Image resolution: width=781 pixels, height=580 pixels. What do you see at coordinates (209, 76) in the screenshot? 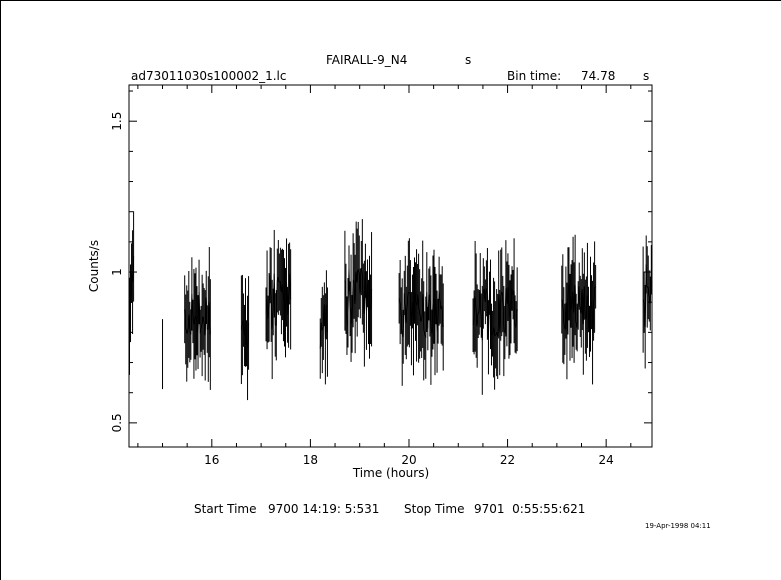
I see `file-name: ad73011030s100002_1.lc` at bounding box center [209, 76].